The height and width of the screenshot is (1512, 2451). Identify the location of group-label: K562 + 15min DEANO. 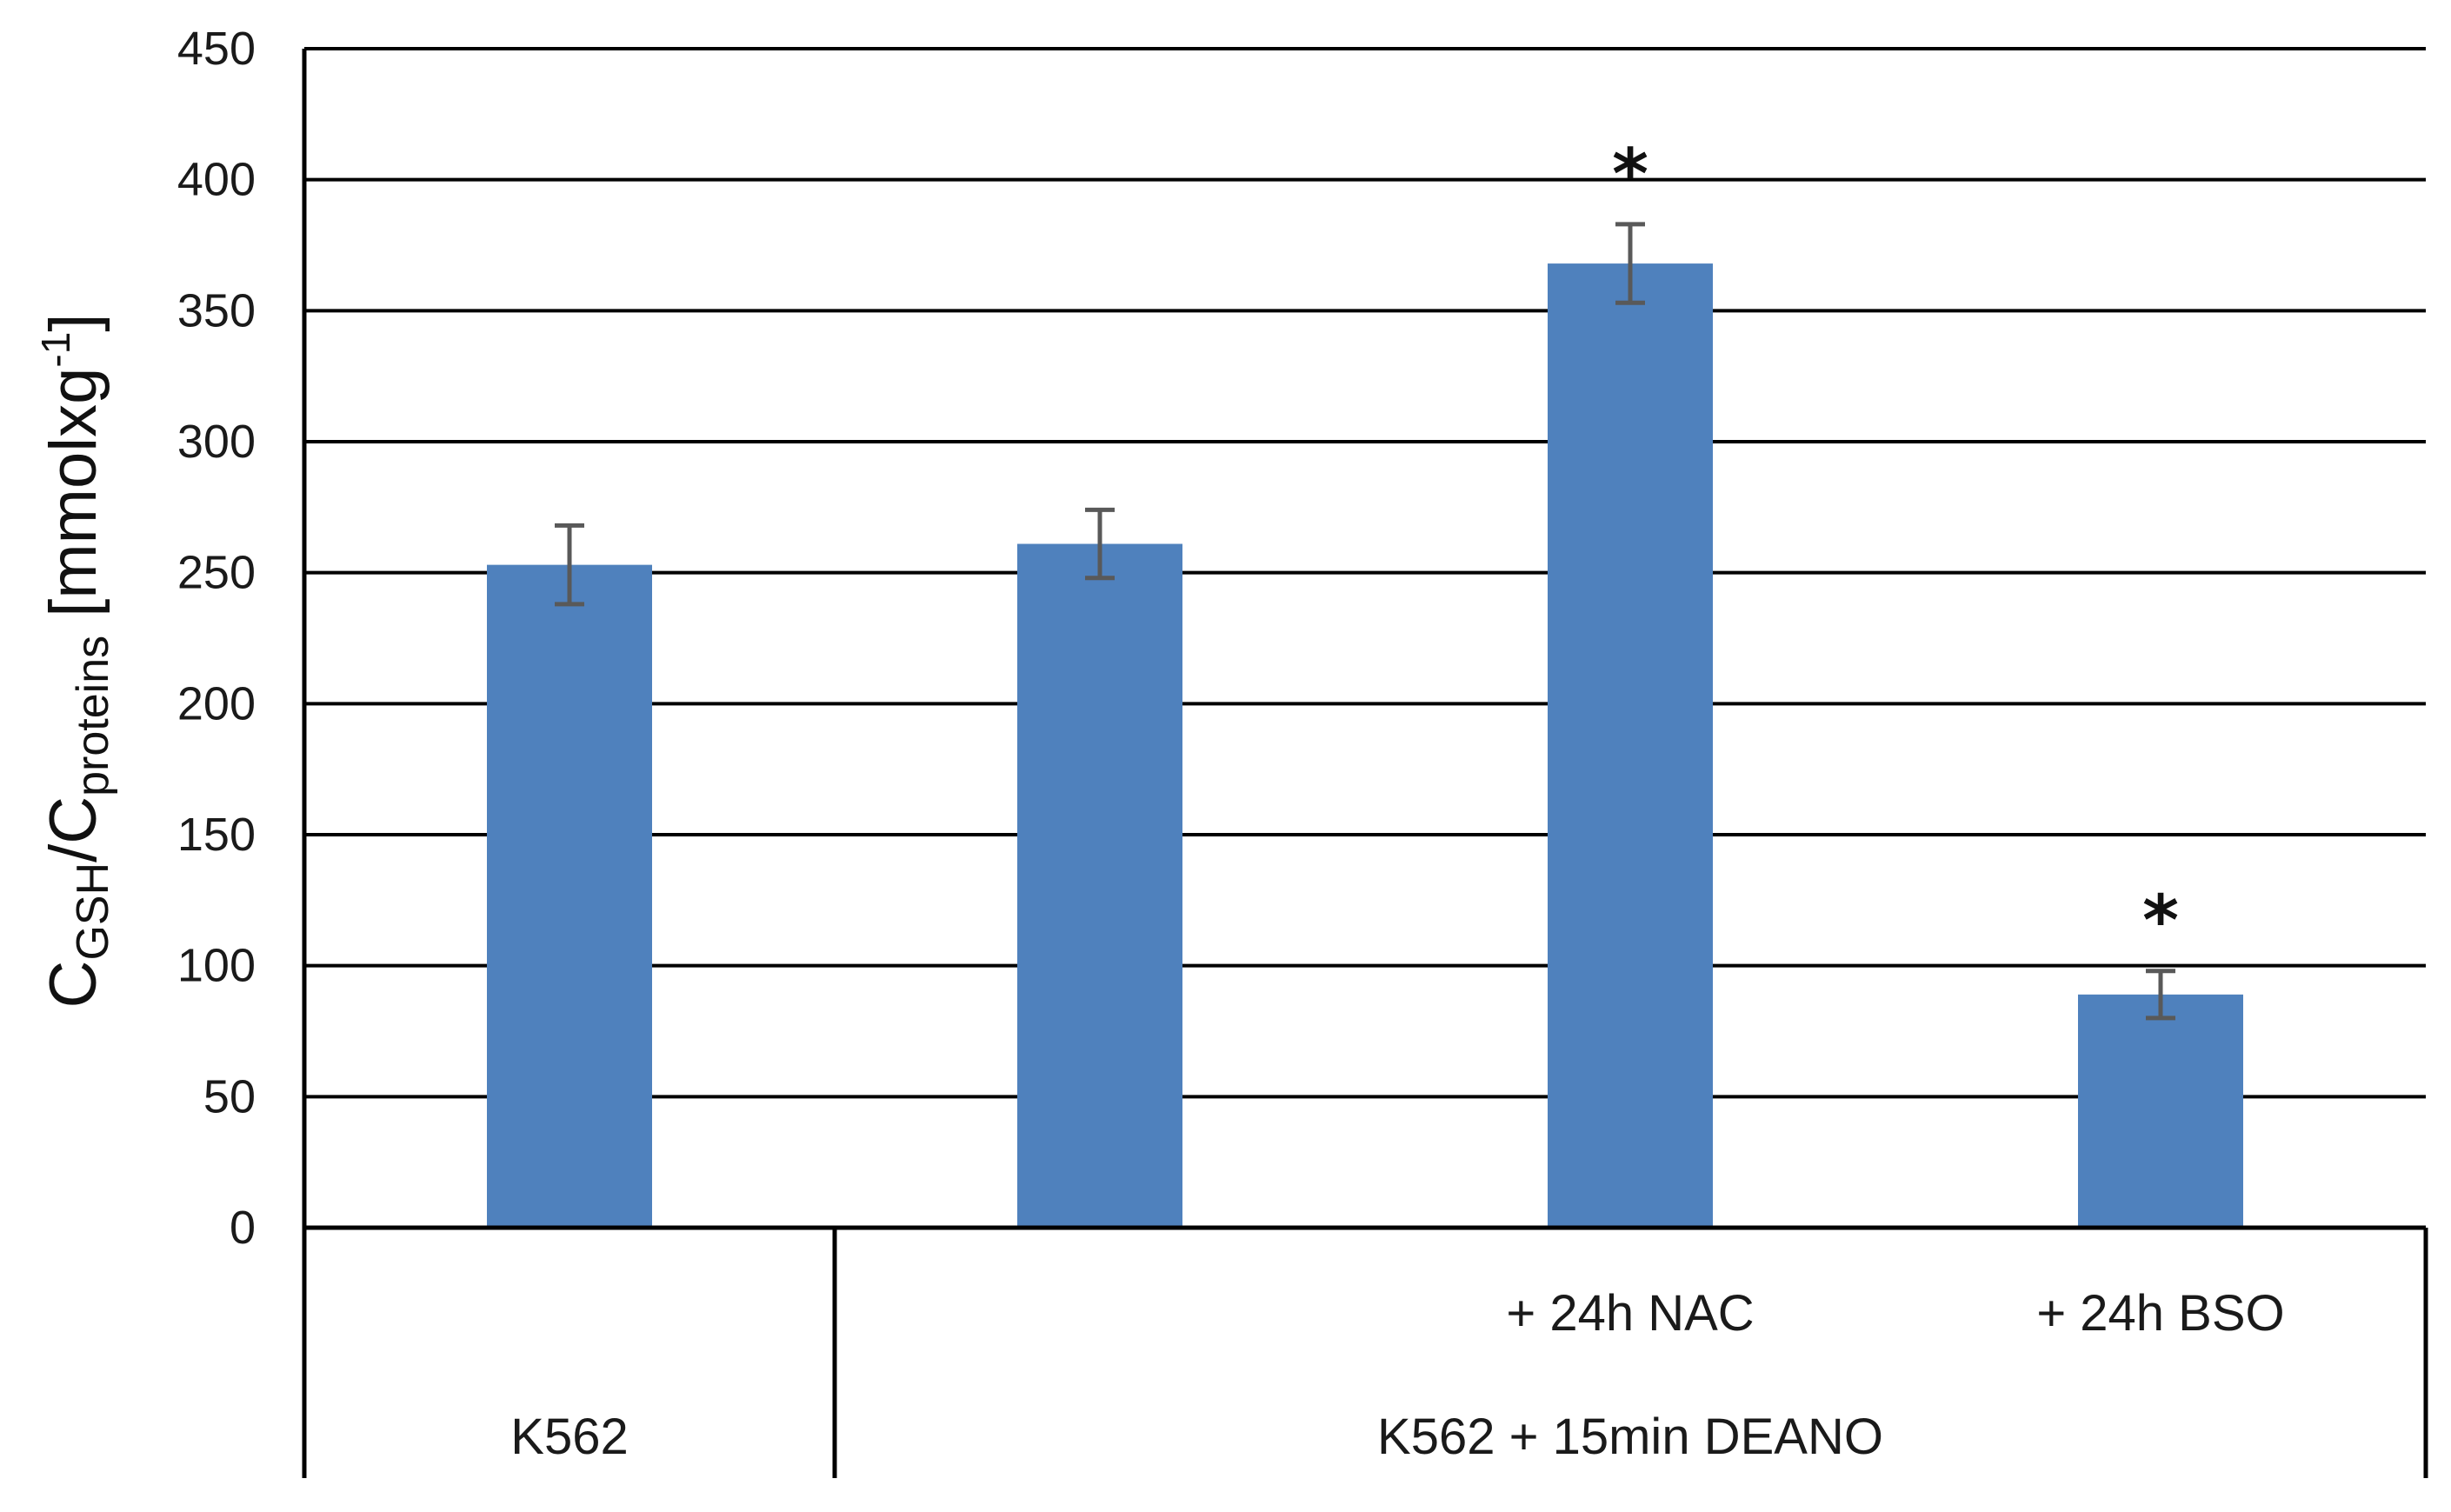
(1630, 1437).